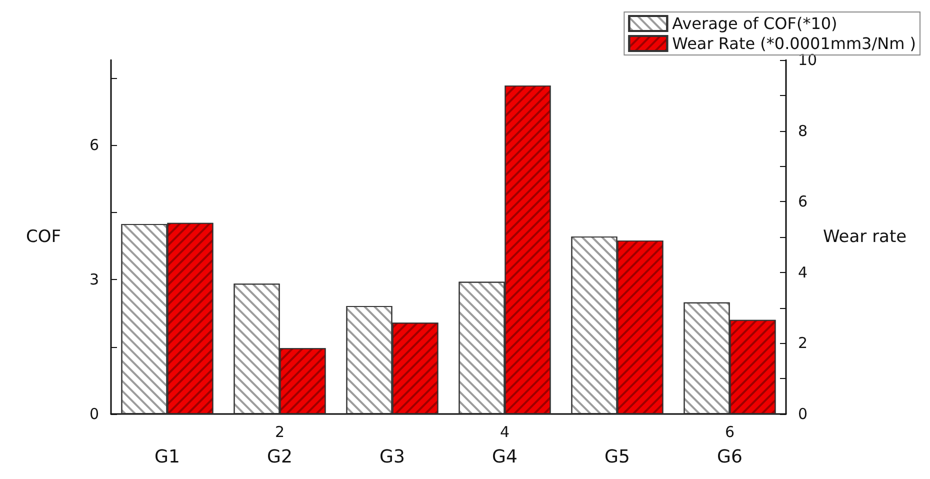 The height and width of the screenshot is (479, 930). I want to click on text: 4, so click(505, 432).